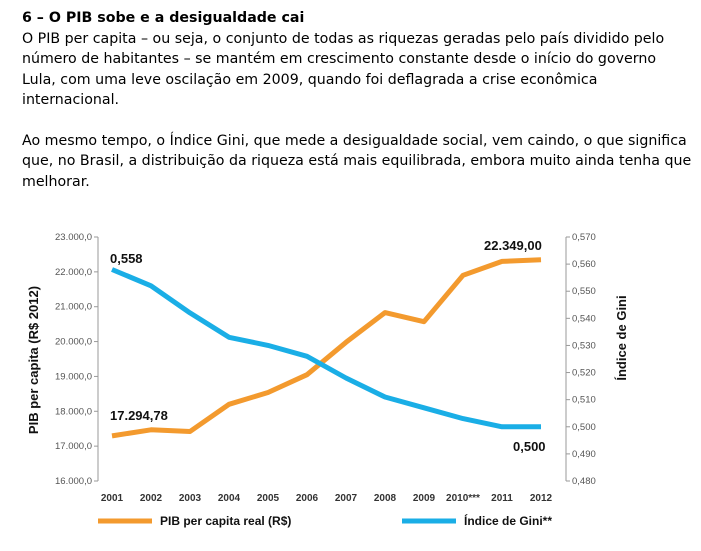 Image resolution: width=701 pixels, height=551 pixels. I want to click on annotation-pib-2001: 17.294,78, so click(139, 415).